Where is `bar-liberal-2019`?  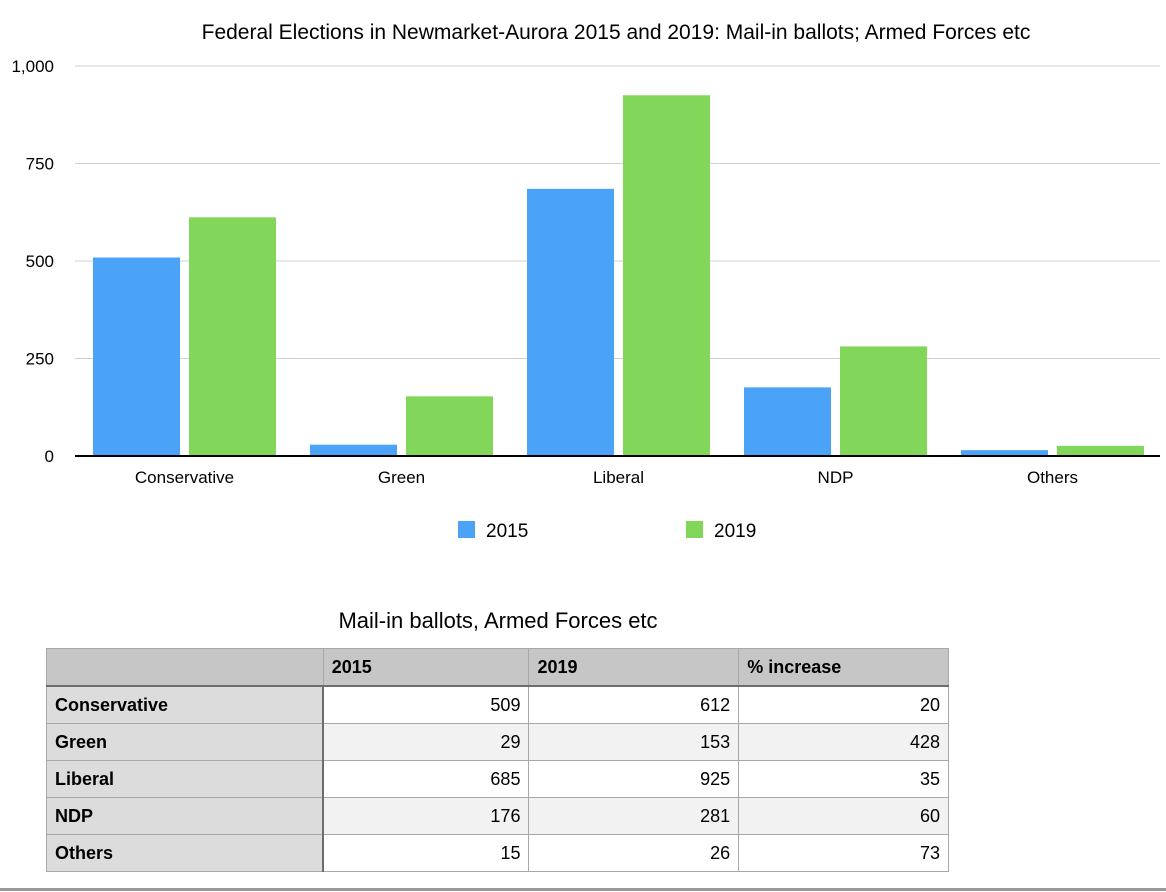 bar-liberal-2019 is located at coordinates (666, 275).